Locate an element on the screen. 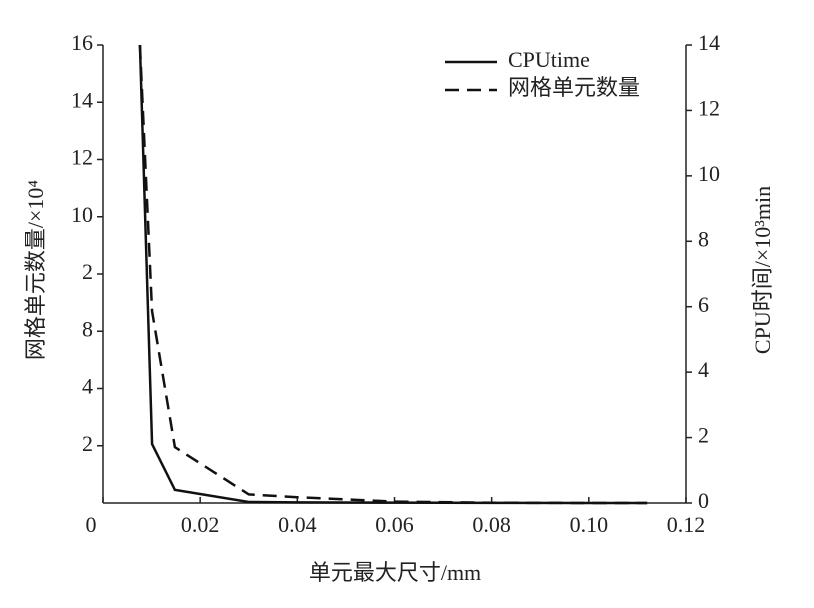  x-axis-label: 单元最大尺寸/mm is located at coordinates (395, 572).